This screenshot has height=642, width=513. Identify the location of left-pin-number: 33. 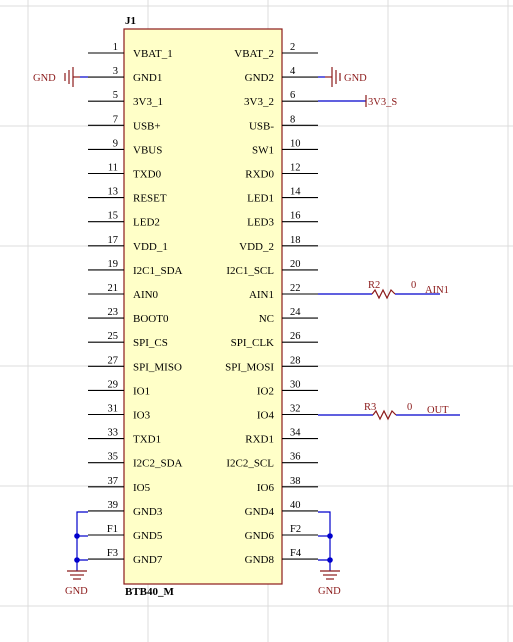
(113, 433).